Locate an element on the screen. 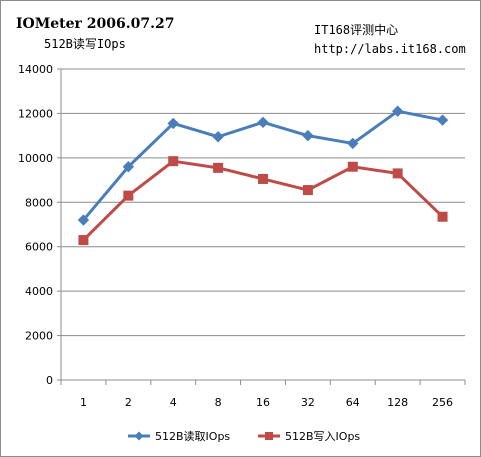 The height and width of the screenshot is (457, 481). y-tick-label: 10000 is located at coordinates (35, 158).